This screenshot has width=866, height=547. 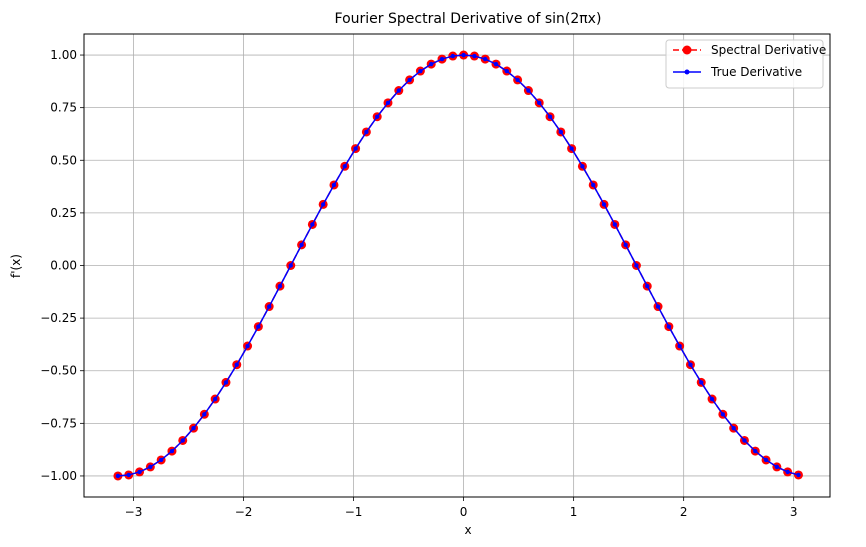 What do you see at coordinates (58, 371) in the screenshot?
I see `y-tick-label: −0.50` at bounding box center [58, 371].